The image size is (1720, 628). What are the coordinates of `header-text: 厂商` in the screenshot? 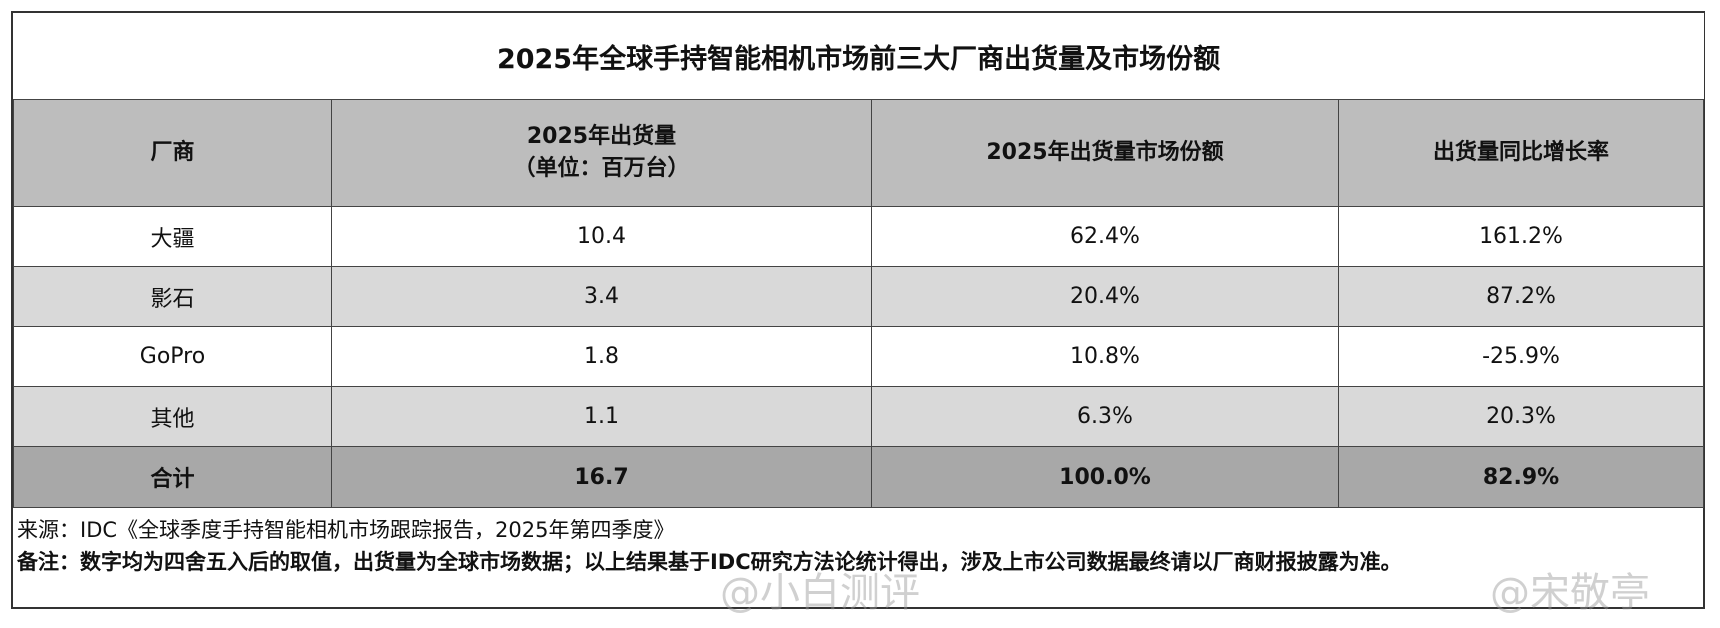 It's located at (172, 152).